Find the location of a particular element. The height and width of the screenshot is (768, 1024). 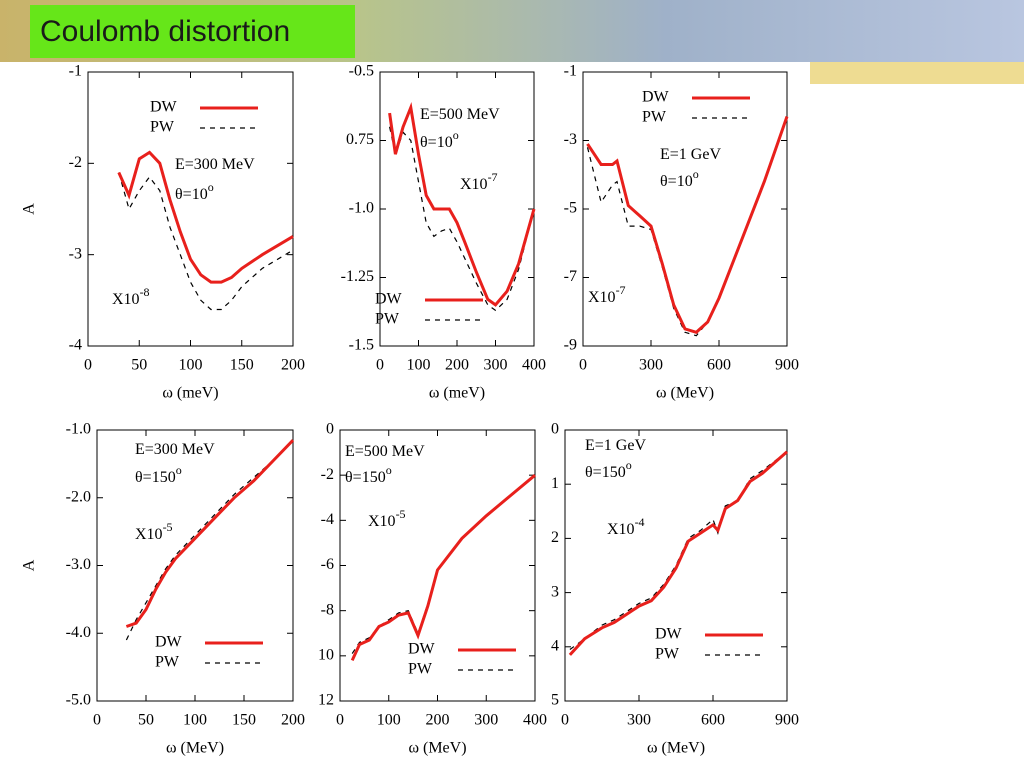

y-tick-label: -6 is located at coordinates (327, 564).